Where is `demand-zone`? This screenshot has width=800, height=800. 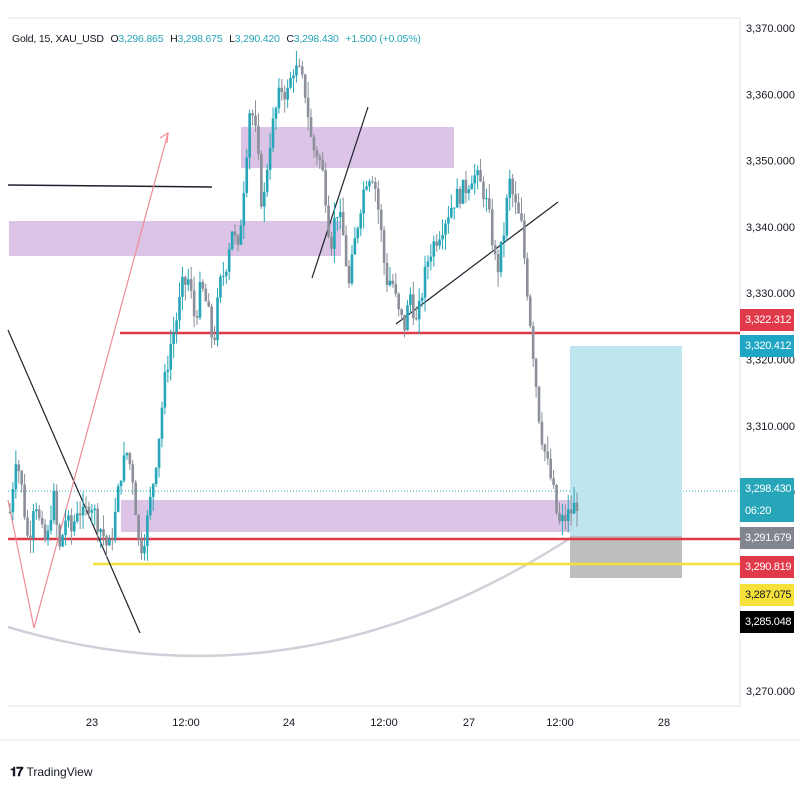
demand-zone is located at coordinates (347, 516).